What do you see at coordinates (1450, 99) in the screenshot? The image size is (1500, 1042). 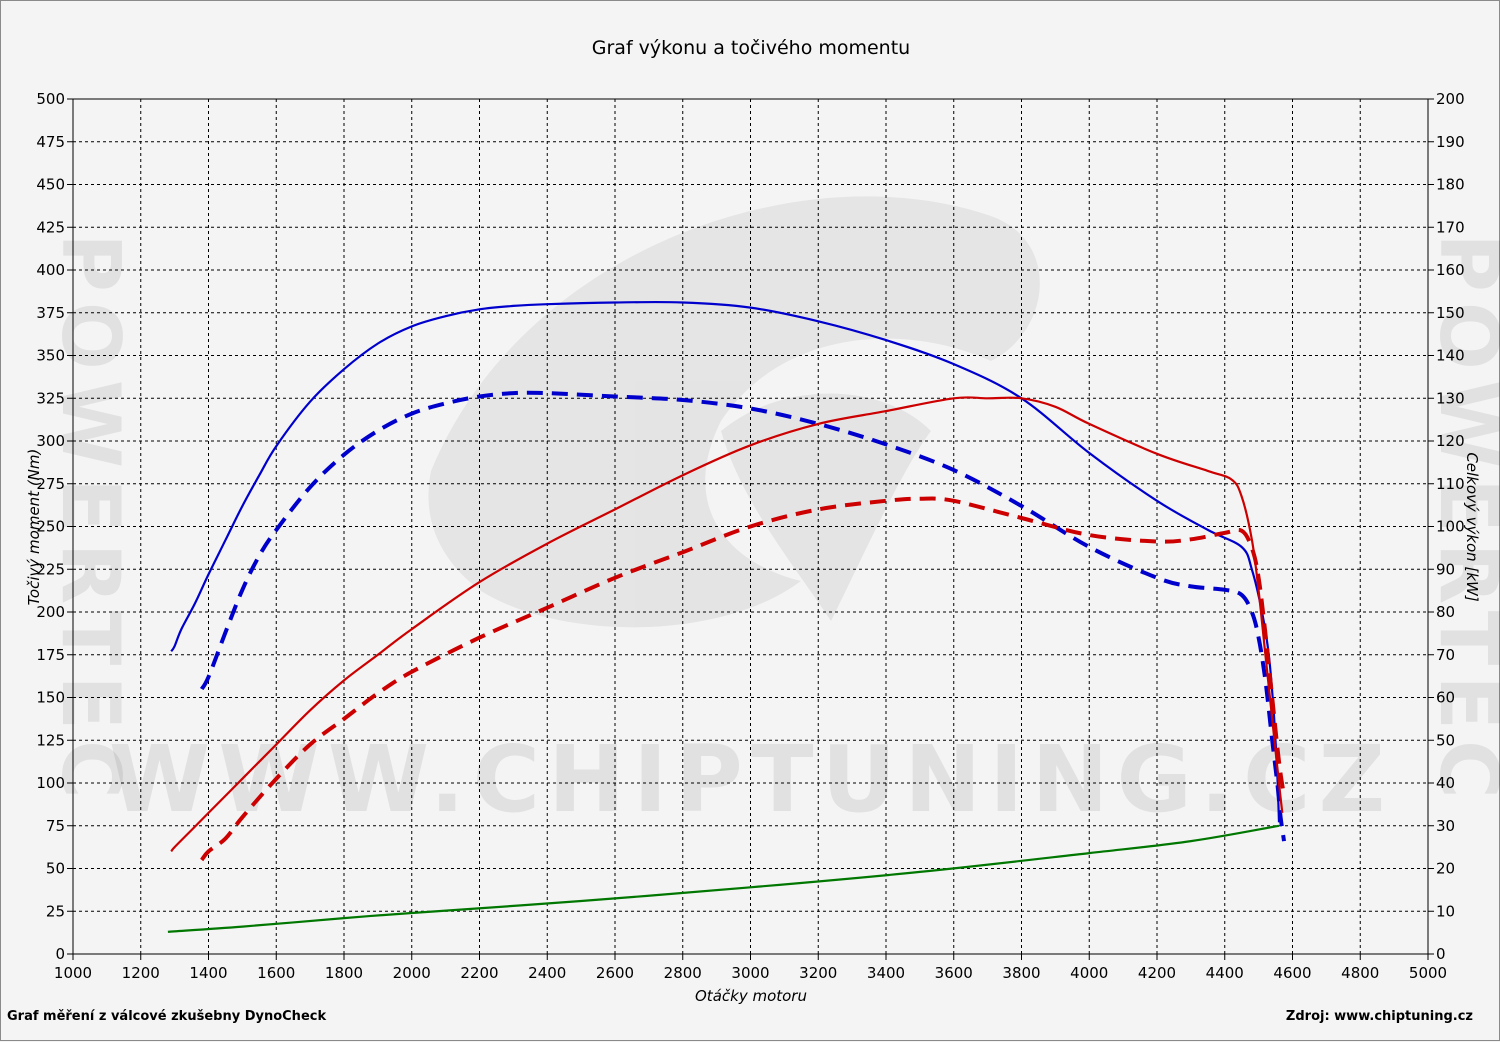 I see `y-right-tick-label: 200` at bounding box center [1450, 99].